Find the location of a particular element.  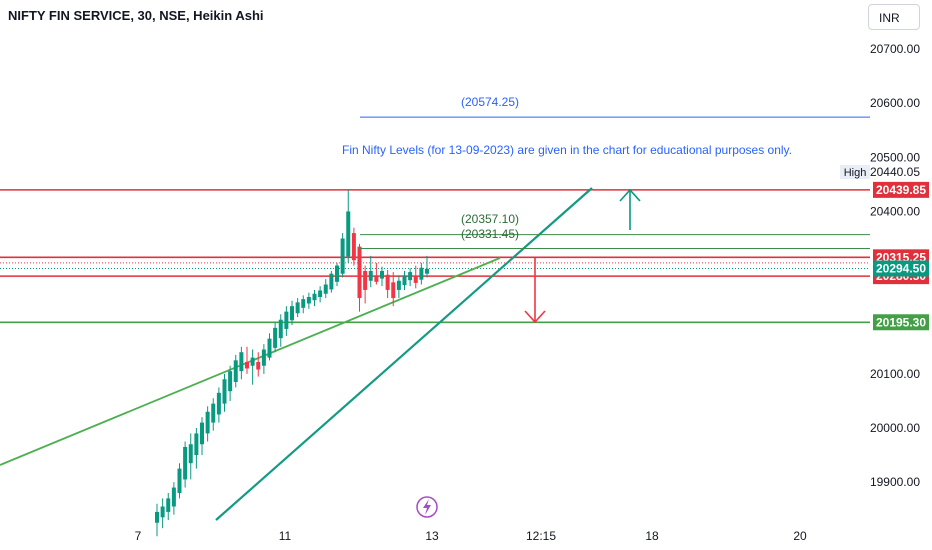

x-tick-label: 18 is located at coordinates (652, 536).